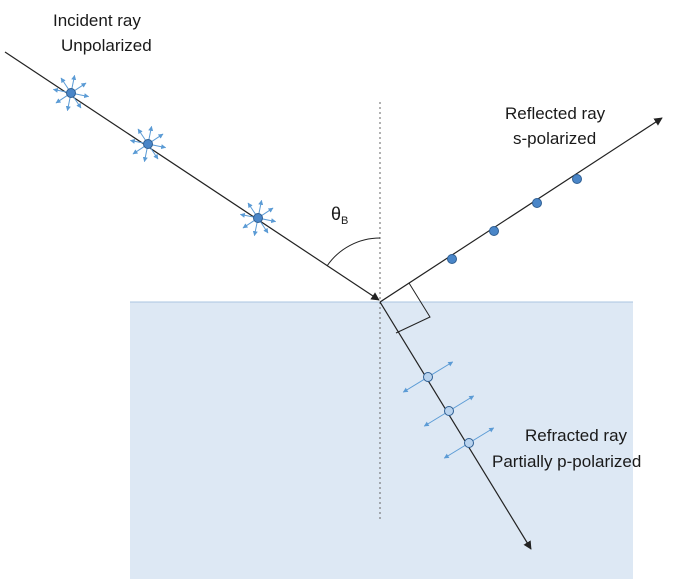  What do you see at coordinates (514, 219) in the screenshot?
I see `reflected-polarization-markers` at bounding box center [514, 219].